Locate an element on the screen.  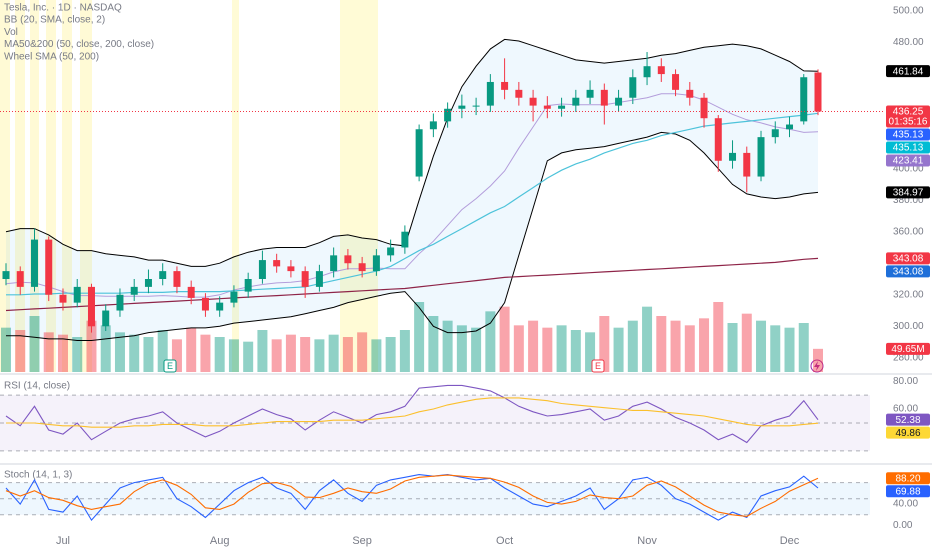
price-badge-label: 461.84 is located at coordinates (908, 71).